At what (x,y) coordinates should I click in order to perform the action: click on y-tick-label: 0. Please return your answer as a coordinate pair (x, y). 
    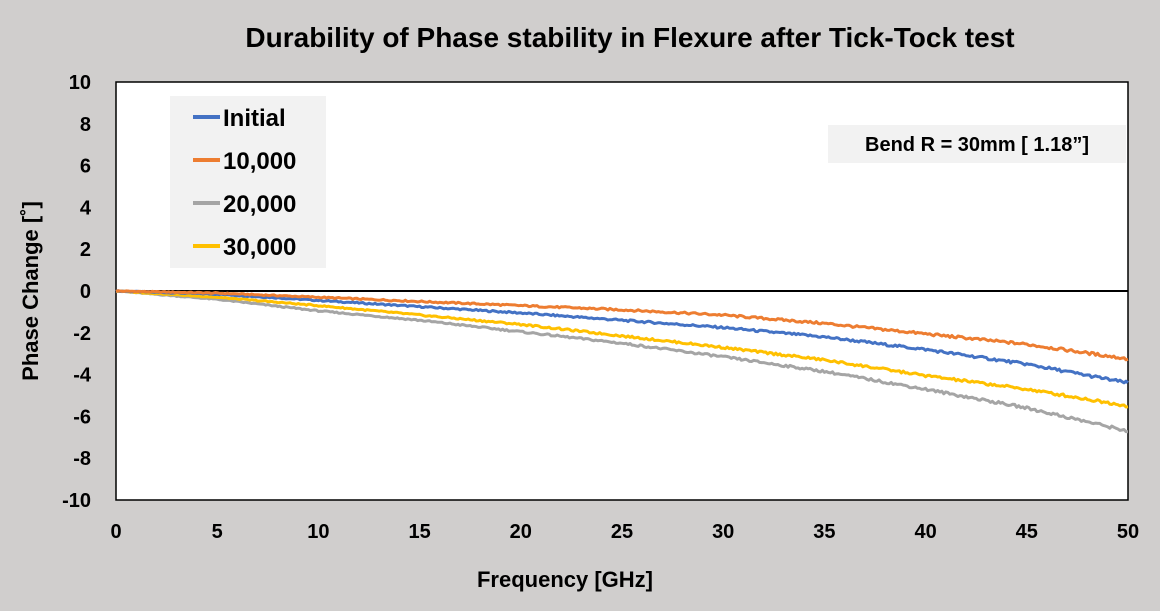
    Looking at the image, I should click on (85, 292).